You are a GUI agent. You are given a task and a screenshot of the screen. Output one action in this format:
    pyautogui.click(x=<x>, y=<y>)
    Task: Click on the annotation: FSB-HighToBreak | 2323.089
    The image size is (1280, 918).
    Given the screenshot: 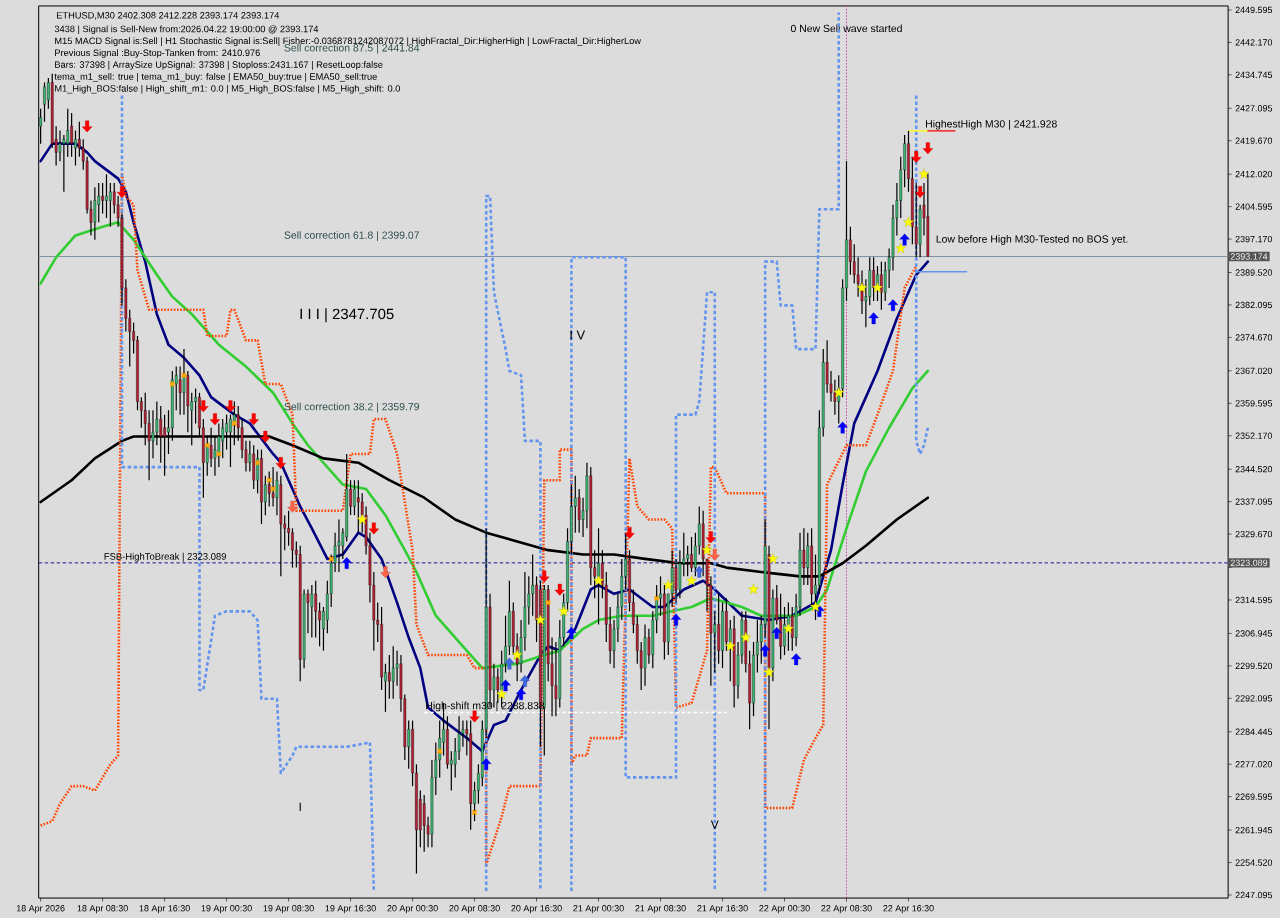 What is the action you would take?
    pyautogui.click(x=165, y=557)
    